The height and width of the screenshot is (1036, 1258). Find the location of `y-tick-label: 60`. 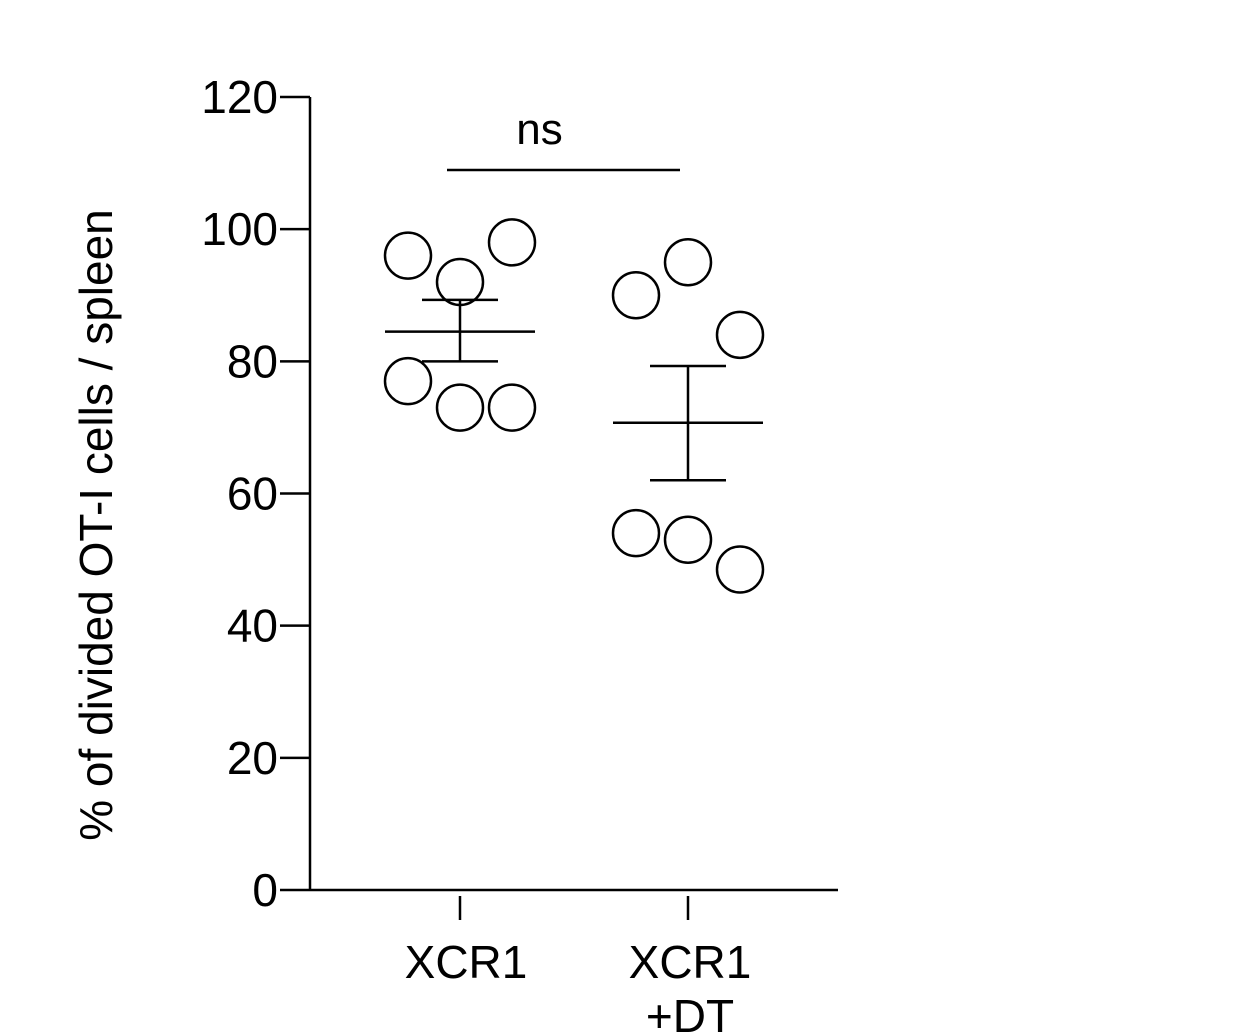

y-tick-label: 60 is located at coordinates (252, 494).